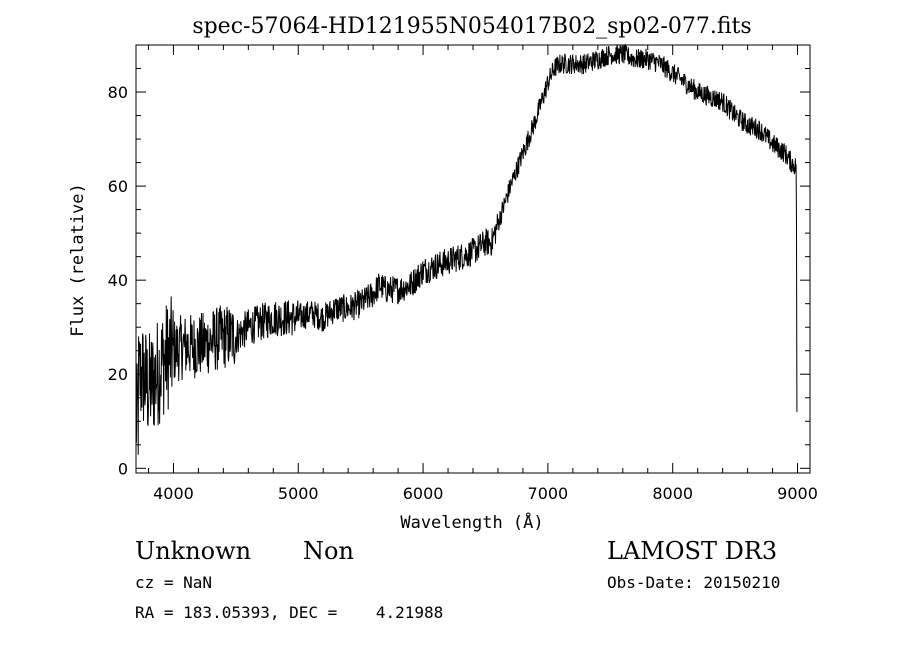  I want to click on x-tick-label: 5000, so click(298, 493).